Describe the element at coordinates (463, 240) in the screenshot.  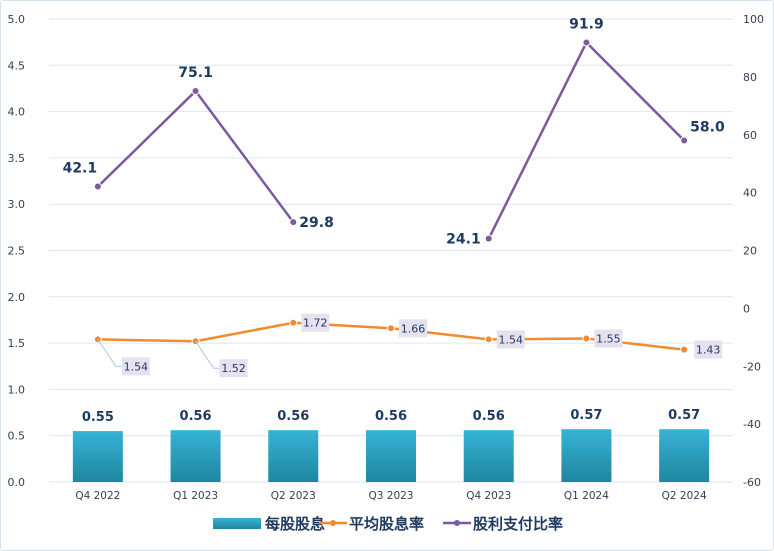
I see `payout-ratio-label: 24.1` at that location.